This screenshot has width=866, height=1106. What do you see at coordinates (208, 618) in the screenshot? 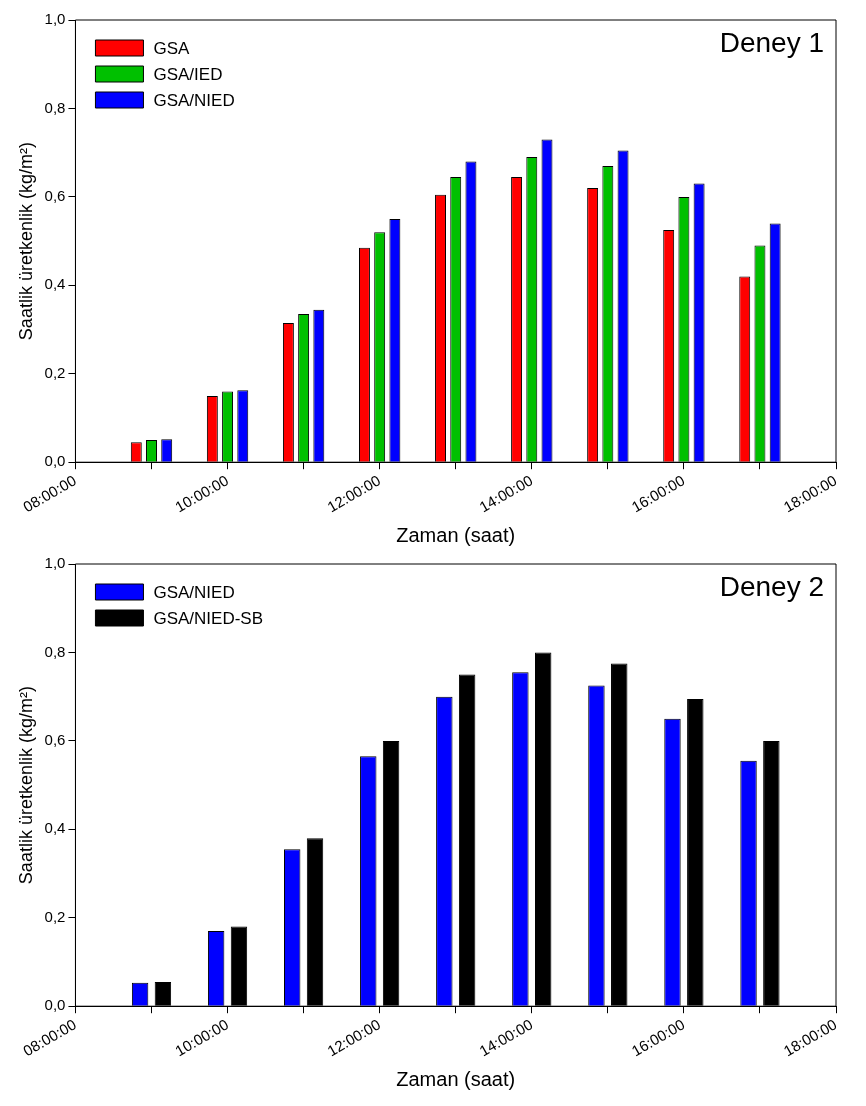
I see `legend-label: GSA/NIED-SB` at bounding box center [208, 618].